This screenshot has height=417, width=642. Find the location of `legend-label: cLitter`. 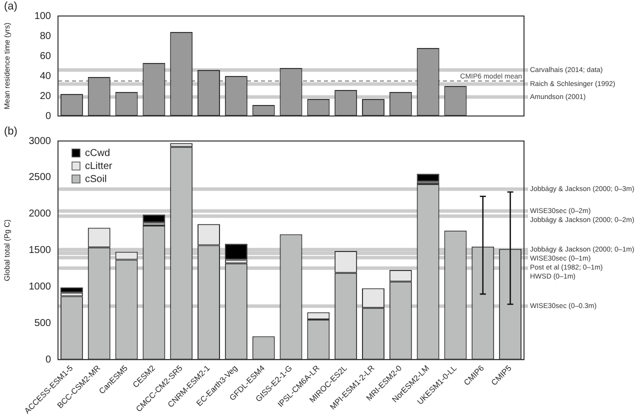

legend-label: cLitter is located at coordinates (99, 166).